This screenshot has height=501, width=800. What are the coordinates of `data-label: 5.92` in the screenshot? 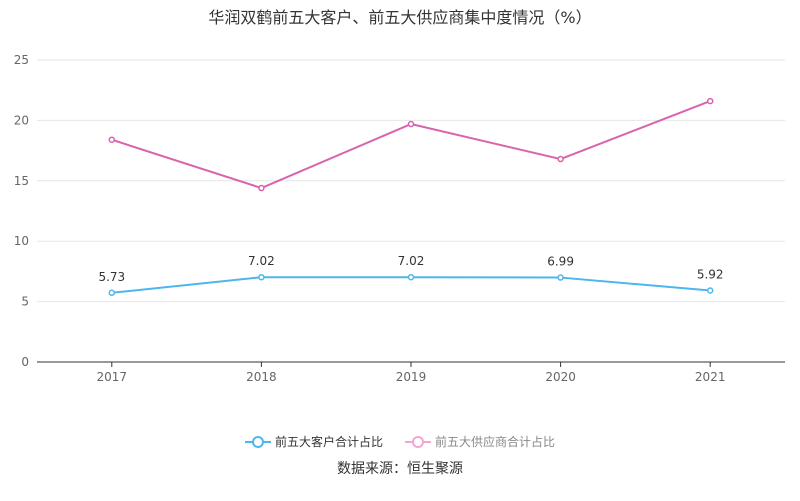 It's located at (710, 274).